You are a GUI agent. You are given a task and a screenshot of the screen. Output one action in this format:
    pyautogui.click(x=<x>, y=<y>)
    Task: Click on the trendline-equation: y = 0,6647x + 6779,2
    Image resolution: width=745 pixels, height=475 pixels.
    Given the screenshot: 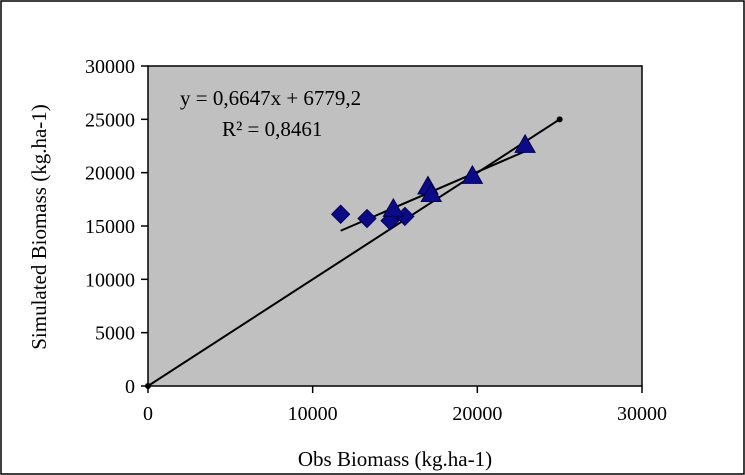 What is the action you would take?
    pyautogui.click(x=270, y=98)
    